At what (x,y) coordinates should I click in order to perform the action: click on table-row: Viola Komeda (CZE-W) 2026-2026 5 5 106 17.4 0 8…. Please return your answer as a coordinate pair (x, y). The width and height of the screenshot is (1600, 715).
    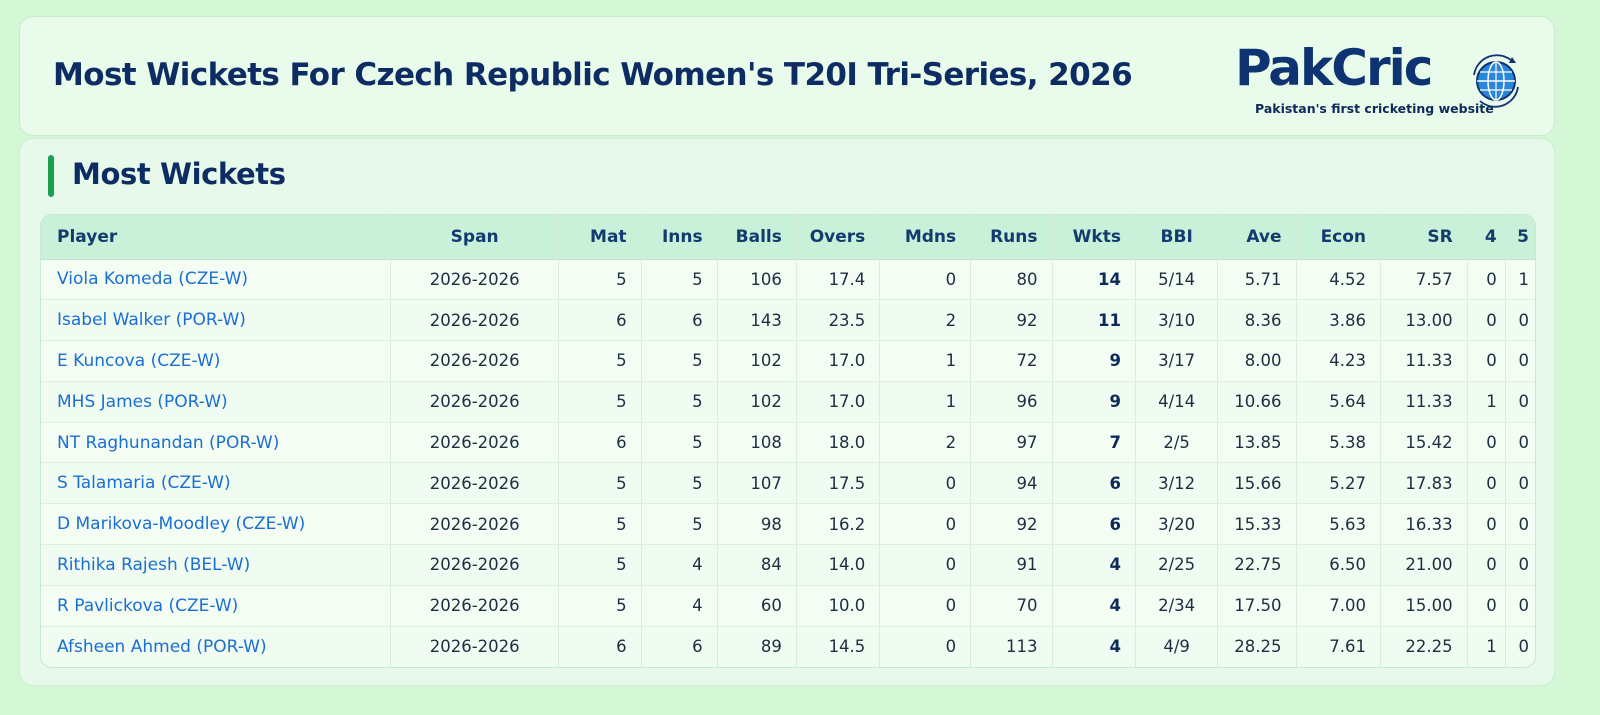
    Looking at the image, I should click on (788, 280).